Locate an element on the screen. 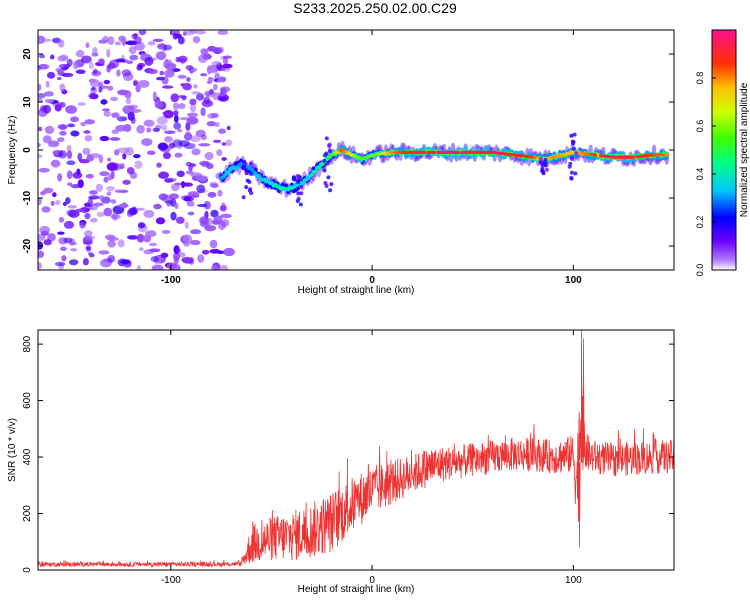 This screenshot has width=750, height=600. signal-peak-blob is located at coordinates (595, 155).